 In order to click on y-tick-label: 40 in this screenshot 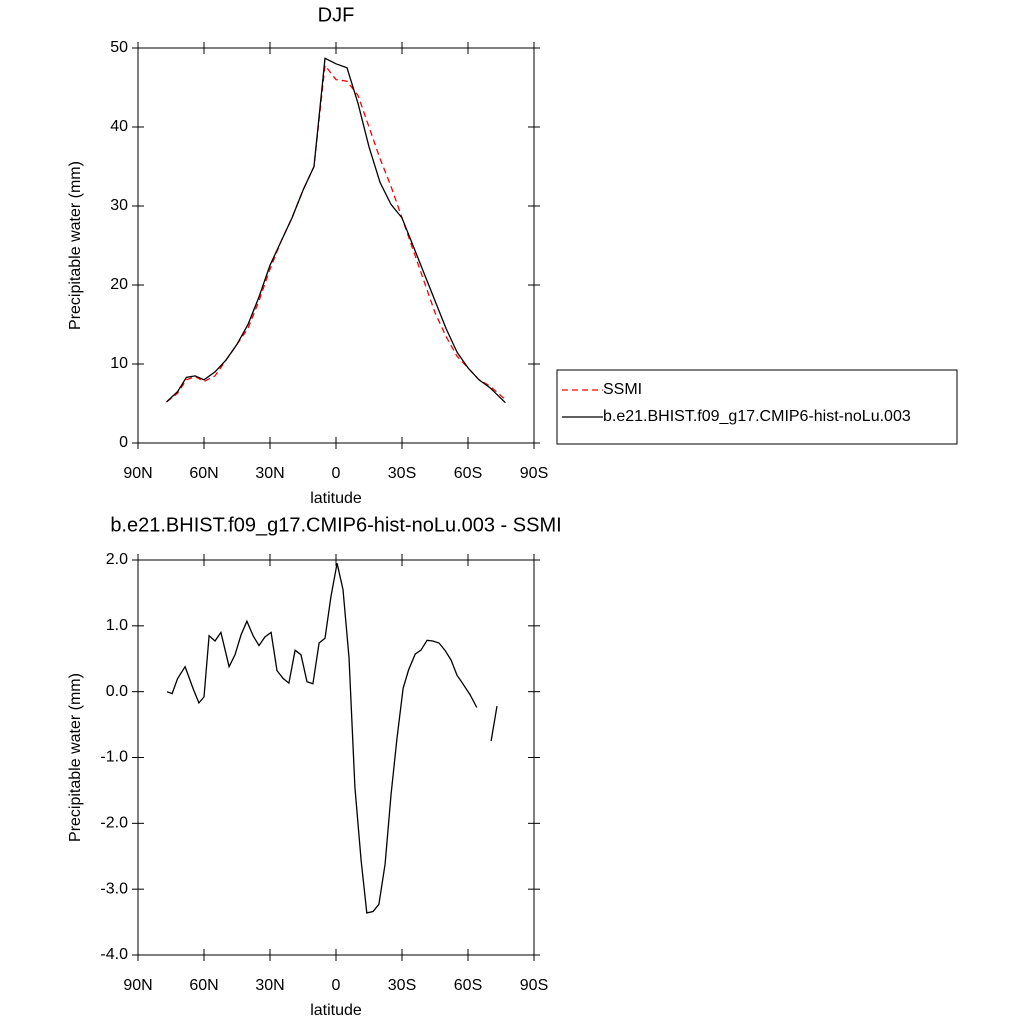, I will do `click(119, 126)`.